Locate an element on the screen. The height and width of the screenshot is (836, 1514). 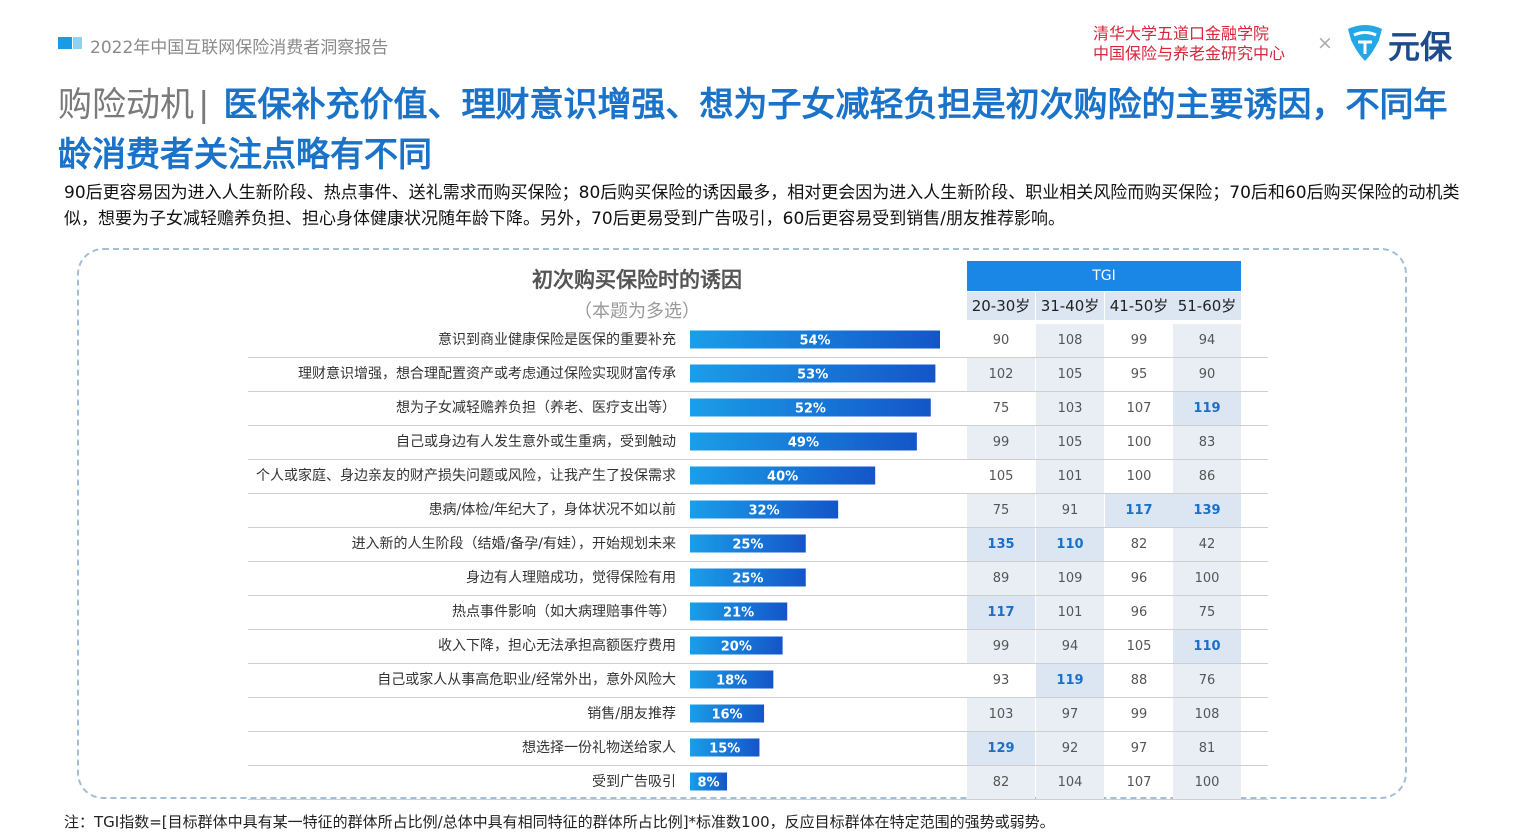
institution-line-1: 清华大学五道口金融学院 is located at coordinates (1181, 33).